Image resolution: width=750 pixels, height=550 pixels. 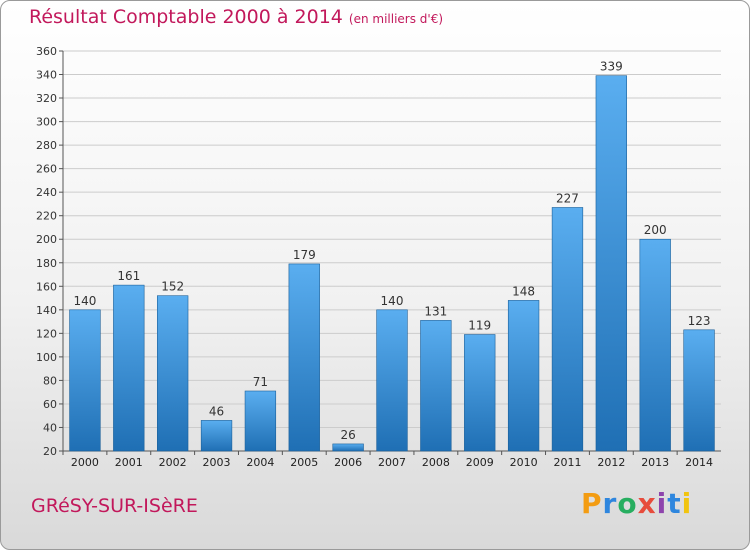 What do you see at coordinates (129, 368) in the screenshot?
I see `bar-2001` at bounding box center [129, 368].